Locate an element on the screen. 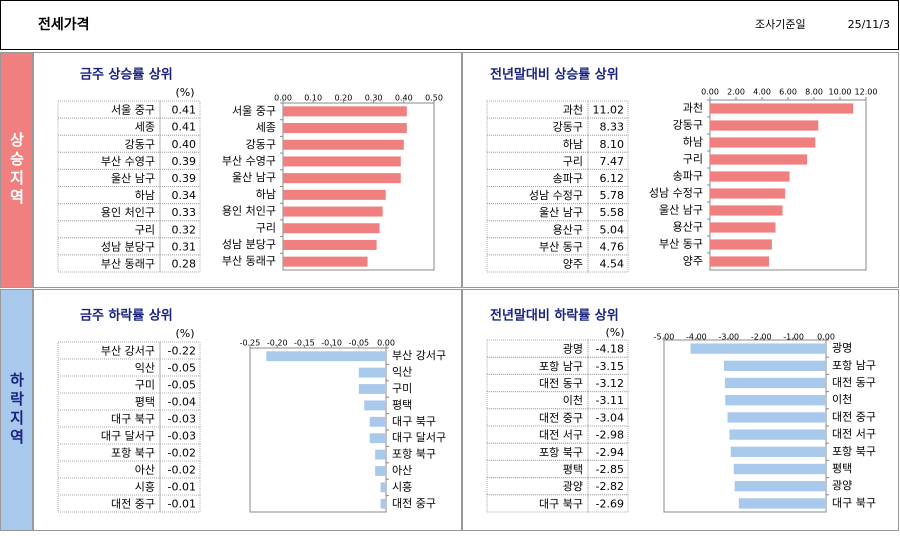  side-band-up is located at coordinates (16, 170).